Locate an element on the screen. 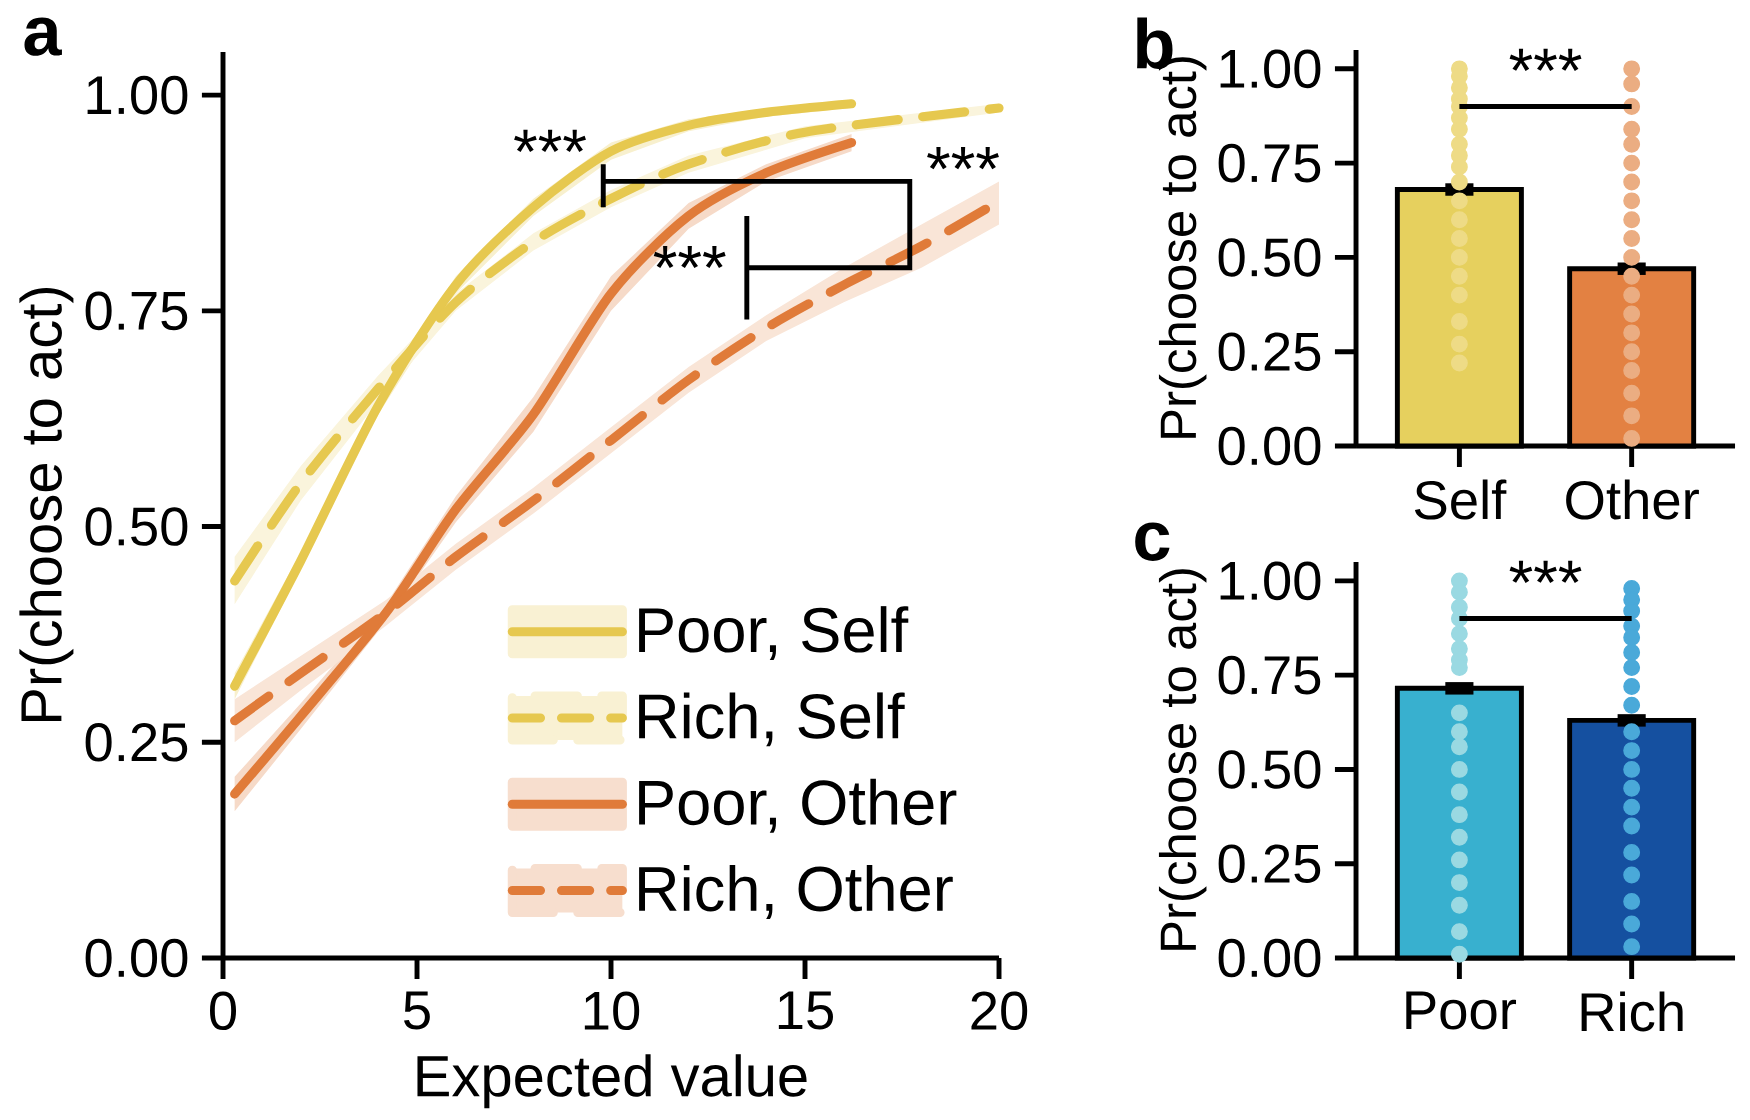 This screenshot has height=1120, width=1750. legend-label: Rich, Other is located at coordinates (796, 891).